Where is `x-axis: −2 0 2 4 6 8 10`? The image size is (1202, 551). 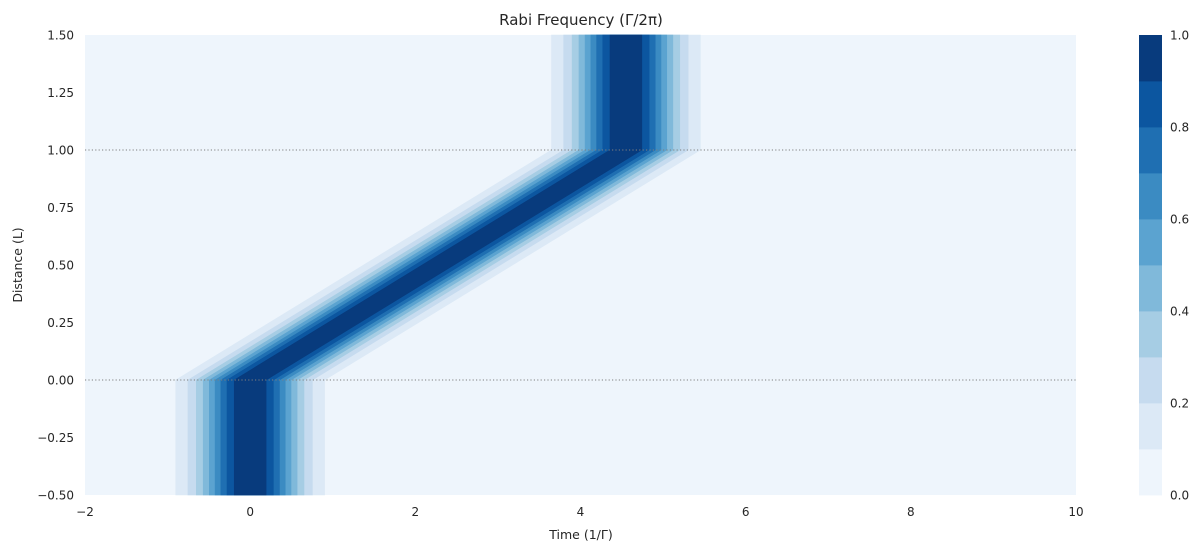
x-axis: −2 0 2 4 6 8 10 is located at coordinates (579, 512).